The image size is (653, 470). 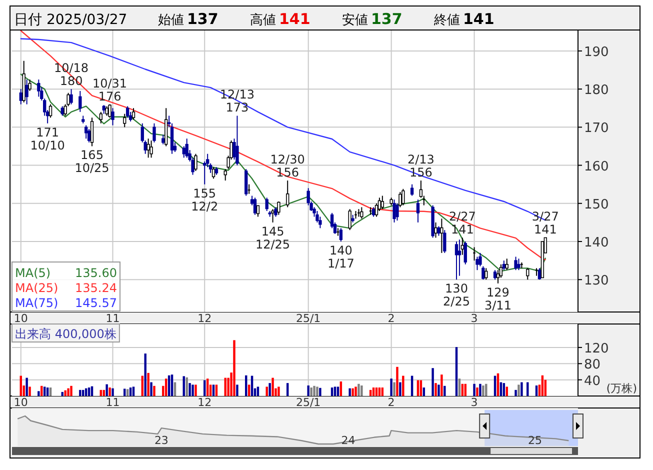 What do you see at coordinates (456, 295) in the screenshot?
I see `annotation: 130 2/25` at bounding box center [456, 295].